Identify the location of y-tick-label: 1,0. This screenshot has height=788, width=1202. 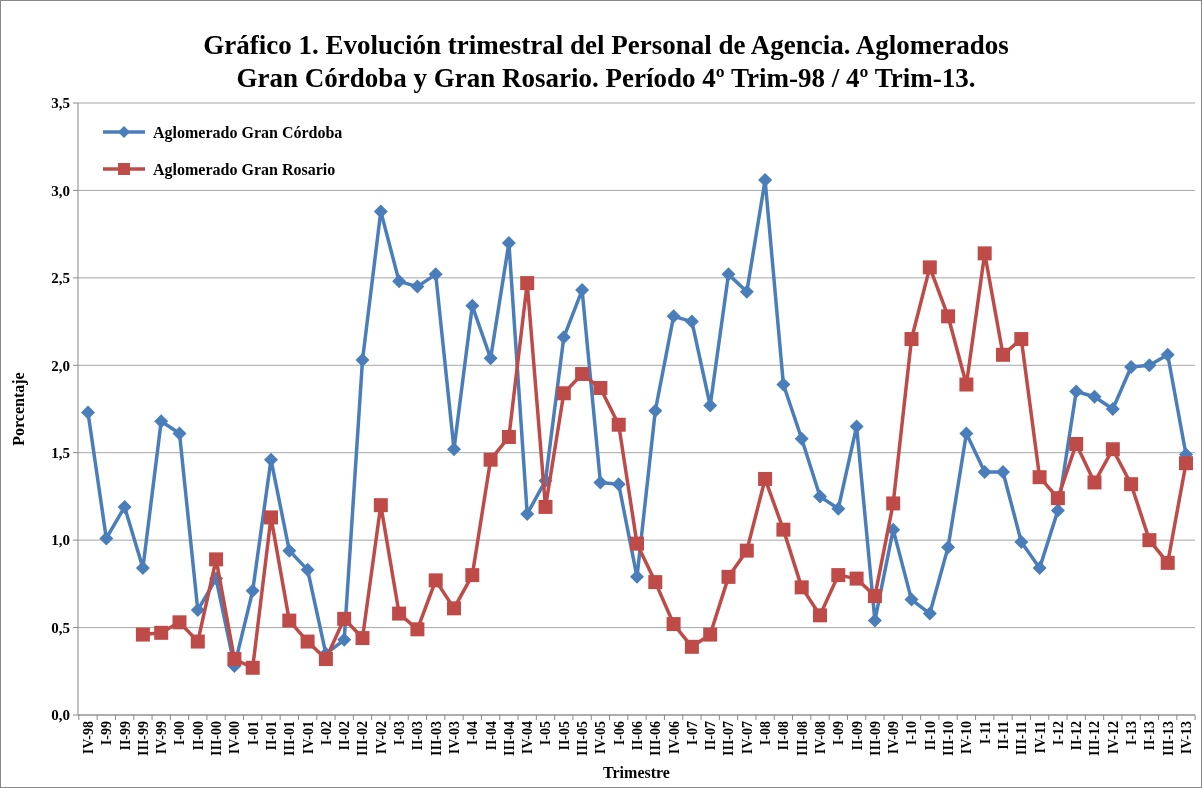
(60, 540).